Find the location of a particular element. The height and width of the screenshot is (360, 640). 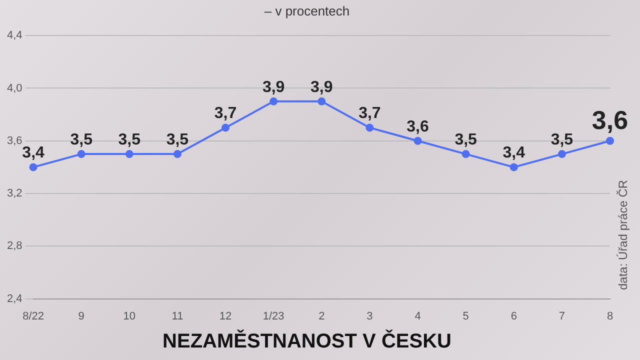

x-tick-label: 4 is located at coordinates (417, 316).